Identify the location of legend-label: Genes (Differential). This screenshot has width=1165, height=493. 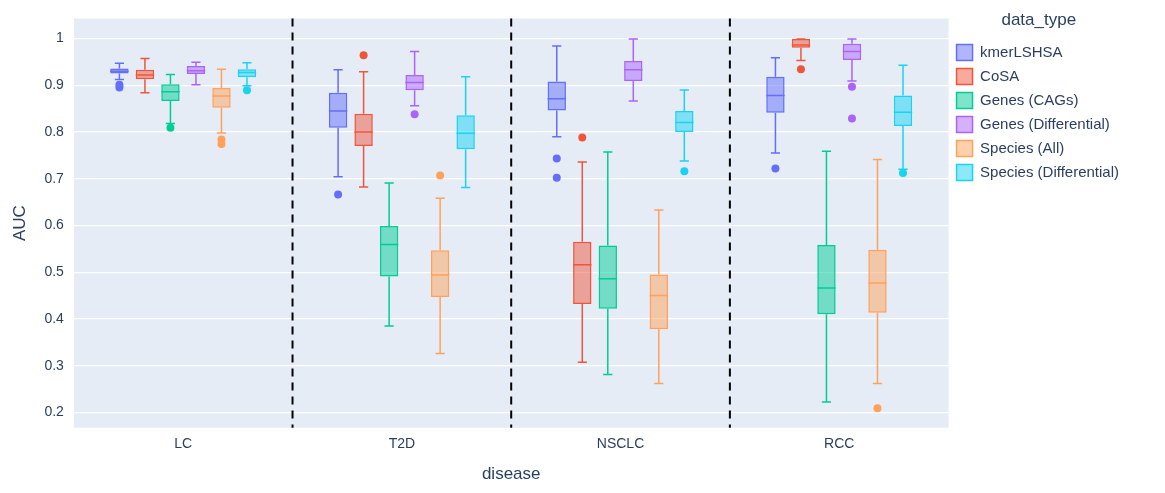
(1045, 123).